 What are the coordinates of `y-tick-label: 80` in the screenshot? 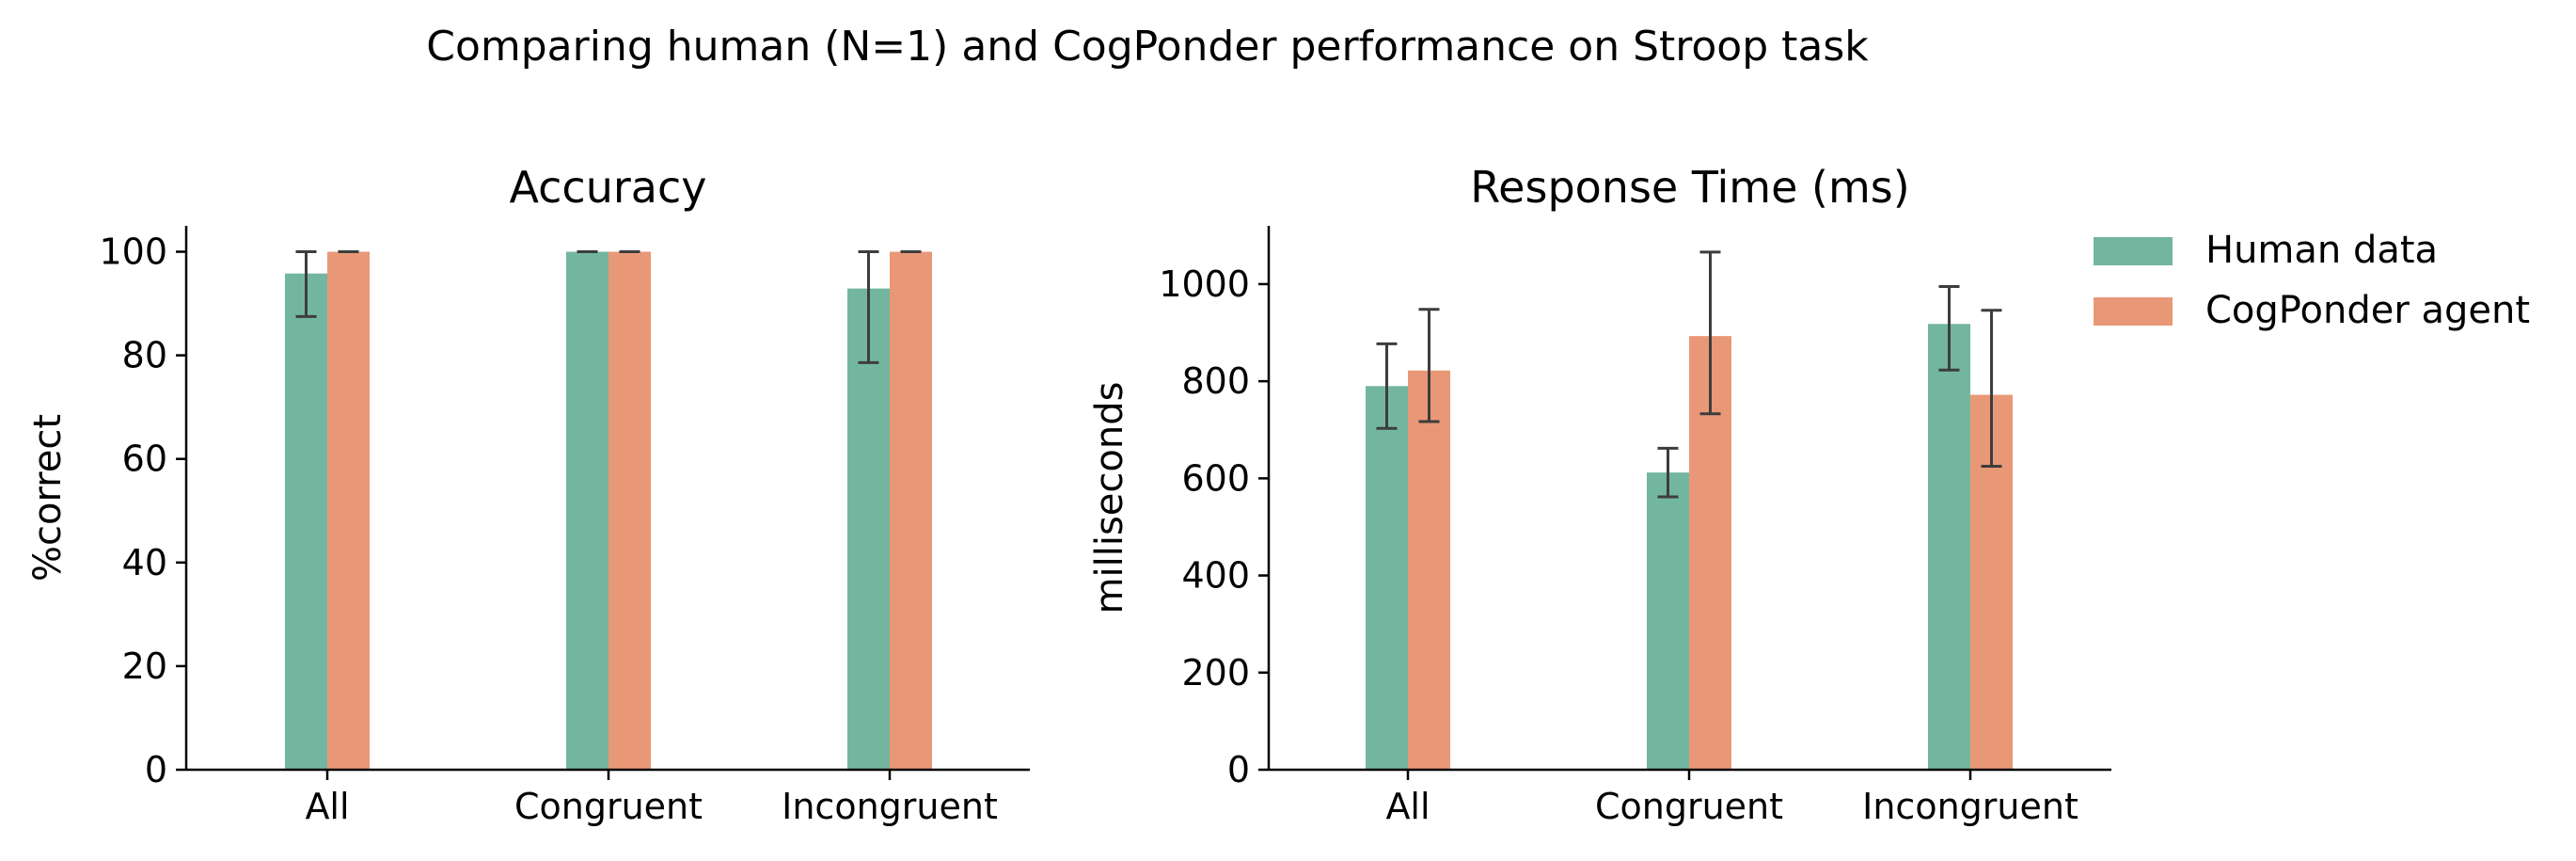 It's located at (144, 355).